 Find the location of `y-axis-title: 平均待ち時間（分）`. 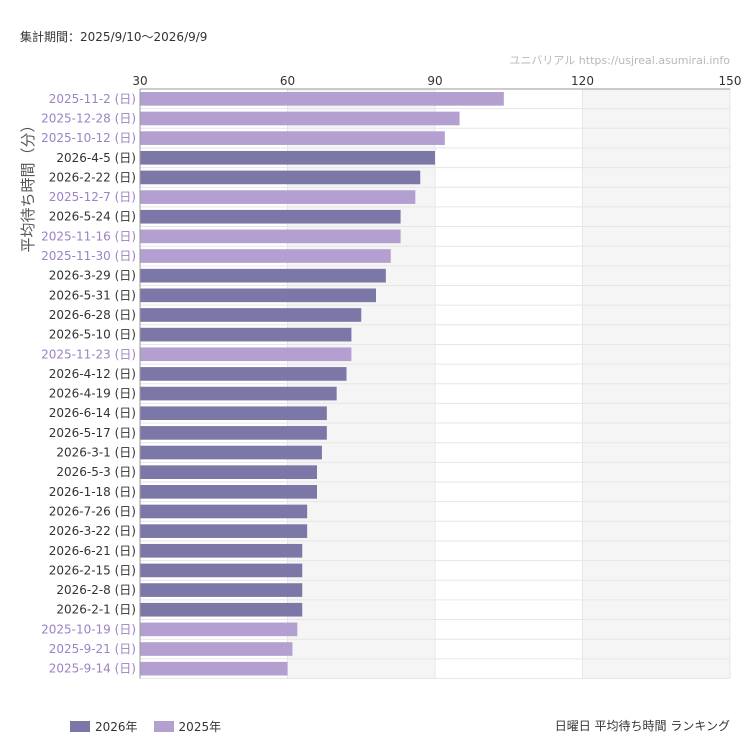

y-axis-title: 平均待ち時間（分） is located at coordinates (28, 184).